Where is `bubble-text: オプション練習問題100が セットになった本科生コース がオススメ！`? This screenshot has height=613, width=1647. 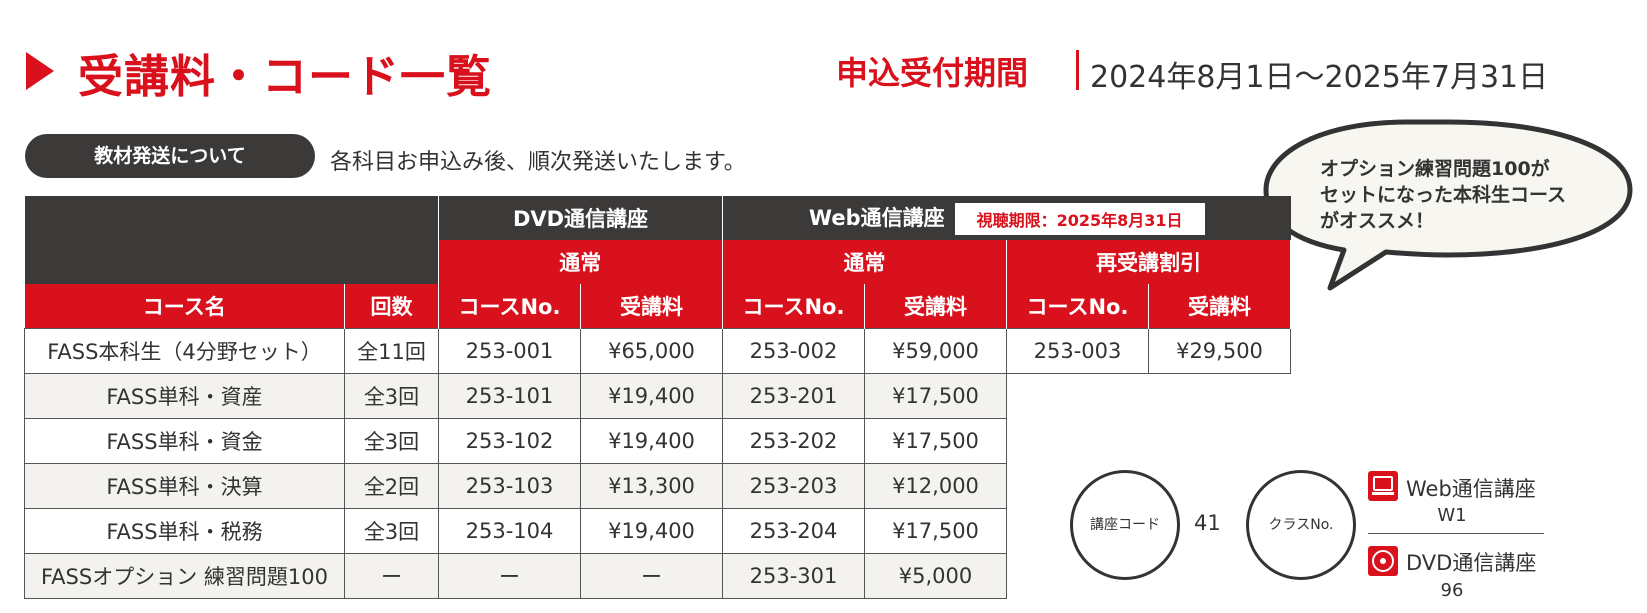 bubble-text: オプション練習問題100が セットになった本科生コース がオススメ！ is located at coordinates (1460, 195).